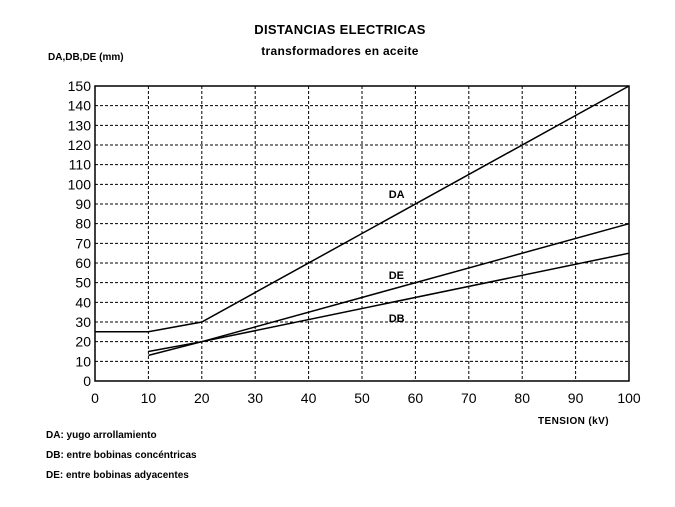  Describe the element at coordinates (362, 398) in the screenshot. I see `x-tick-label: 50` at that location.